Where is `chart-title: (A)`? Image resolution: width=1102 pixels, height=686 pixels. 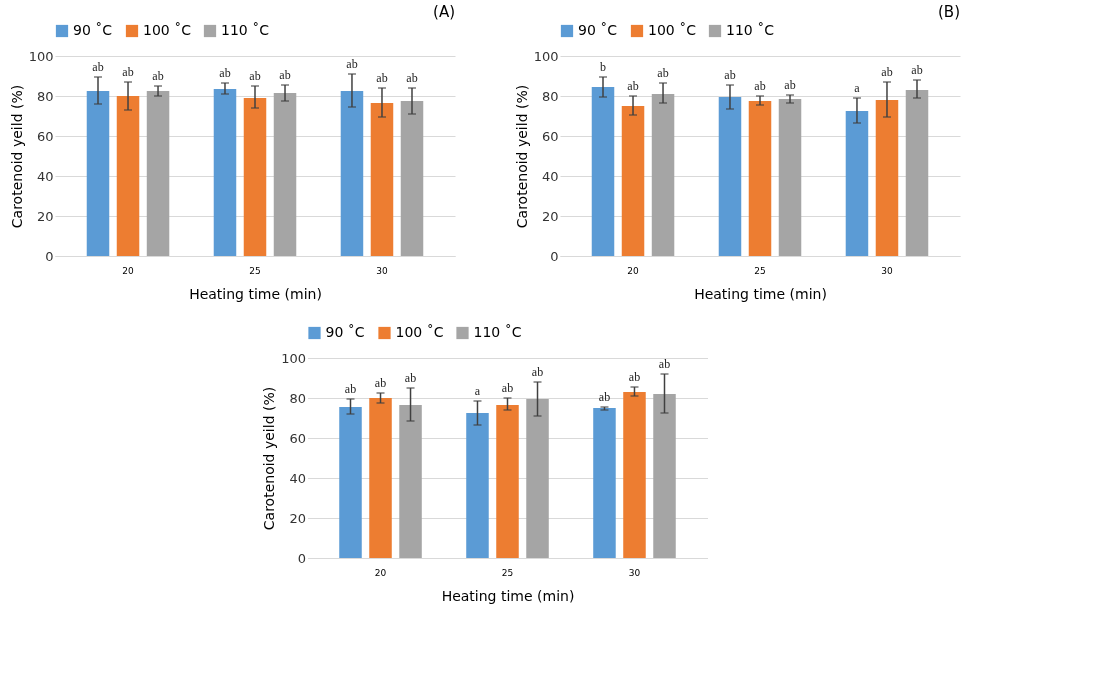
chart-title: (A) is located at coordinates (444, 12).